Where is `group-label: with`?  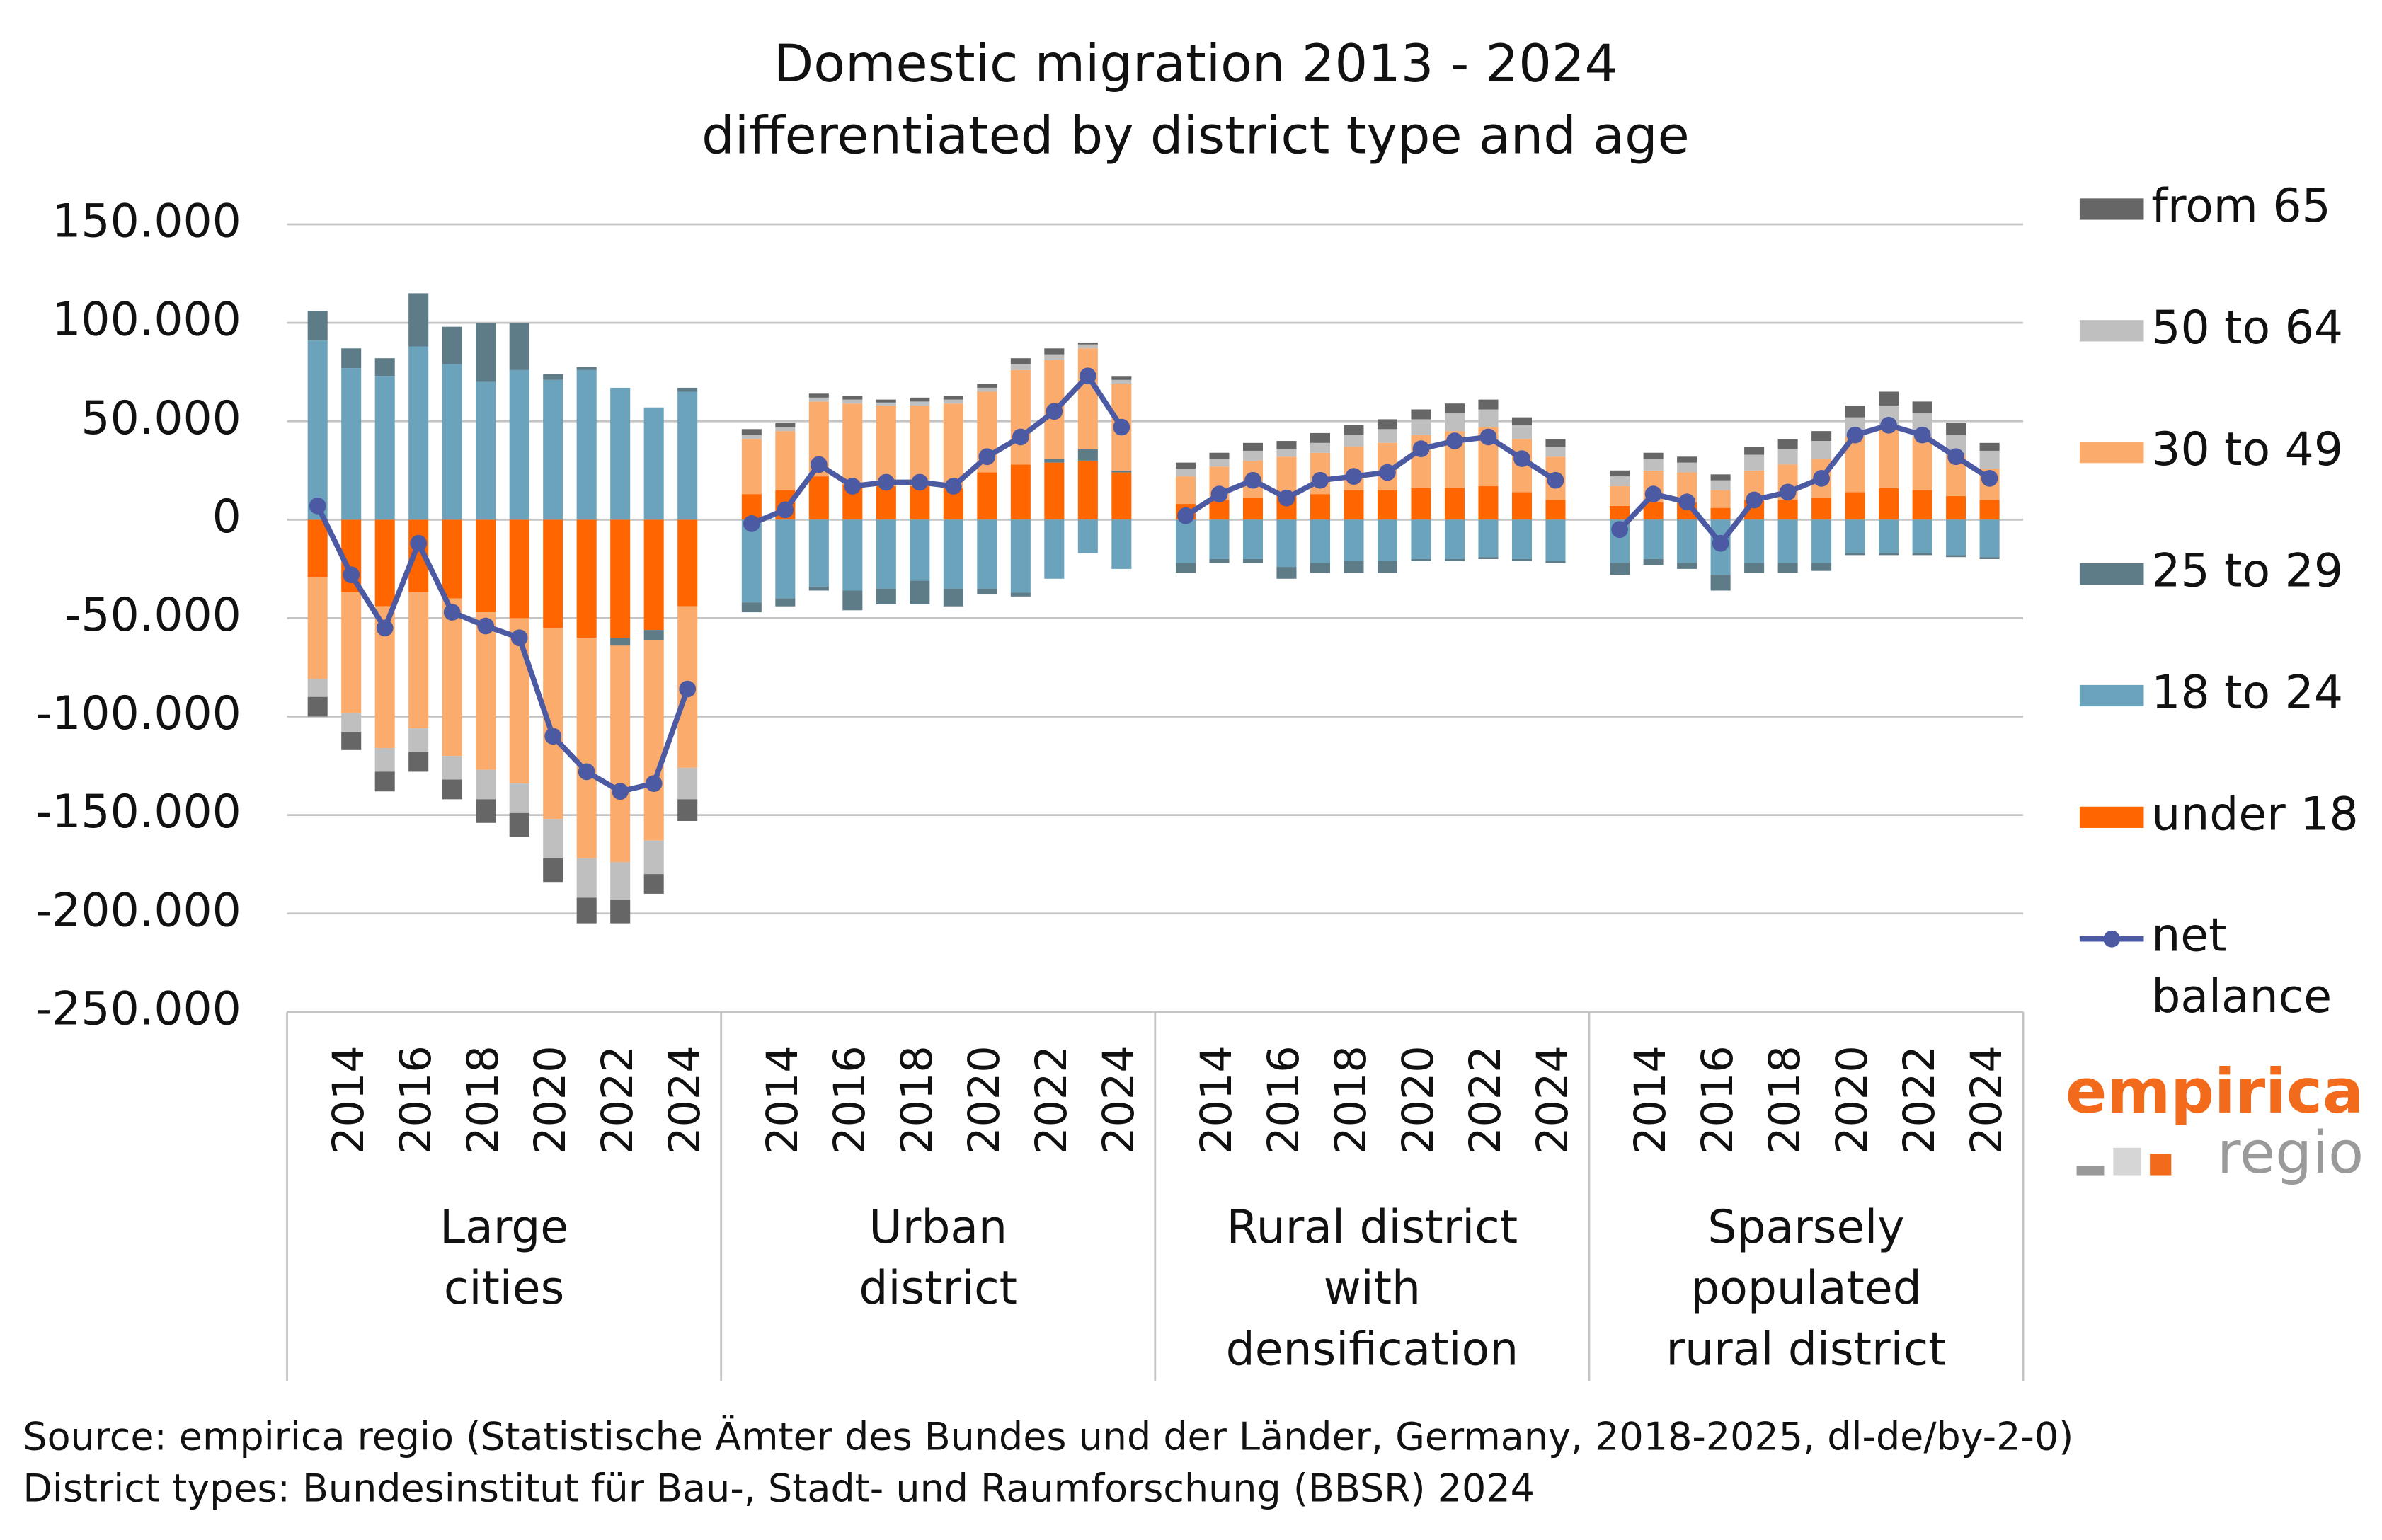 group-label: with is located at coordinates (1373, 1288).